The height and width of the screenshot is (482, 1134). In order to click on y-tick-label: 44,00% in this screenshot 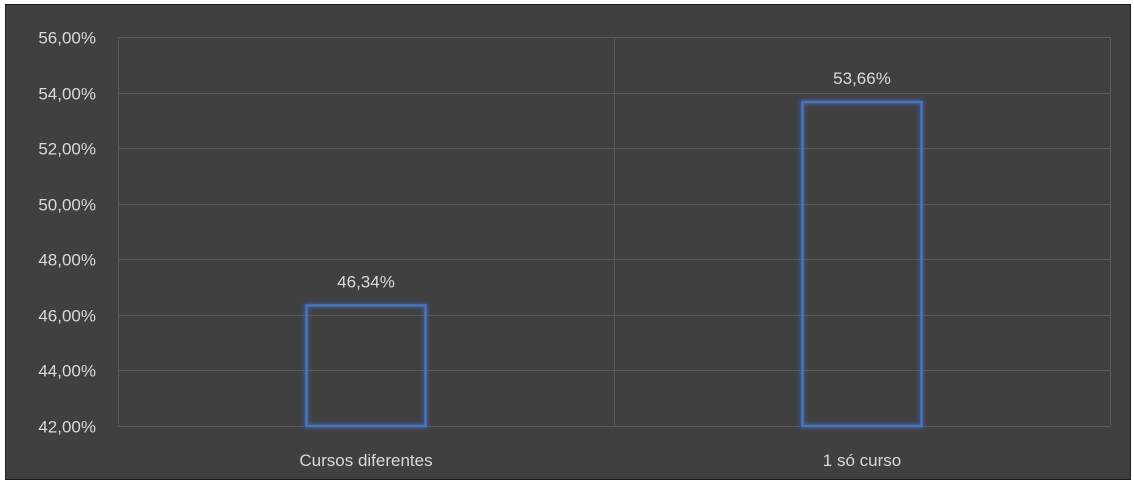, I will do `click(67, 371)`.